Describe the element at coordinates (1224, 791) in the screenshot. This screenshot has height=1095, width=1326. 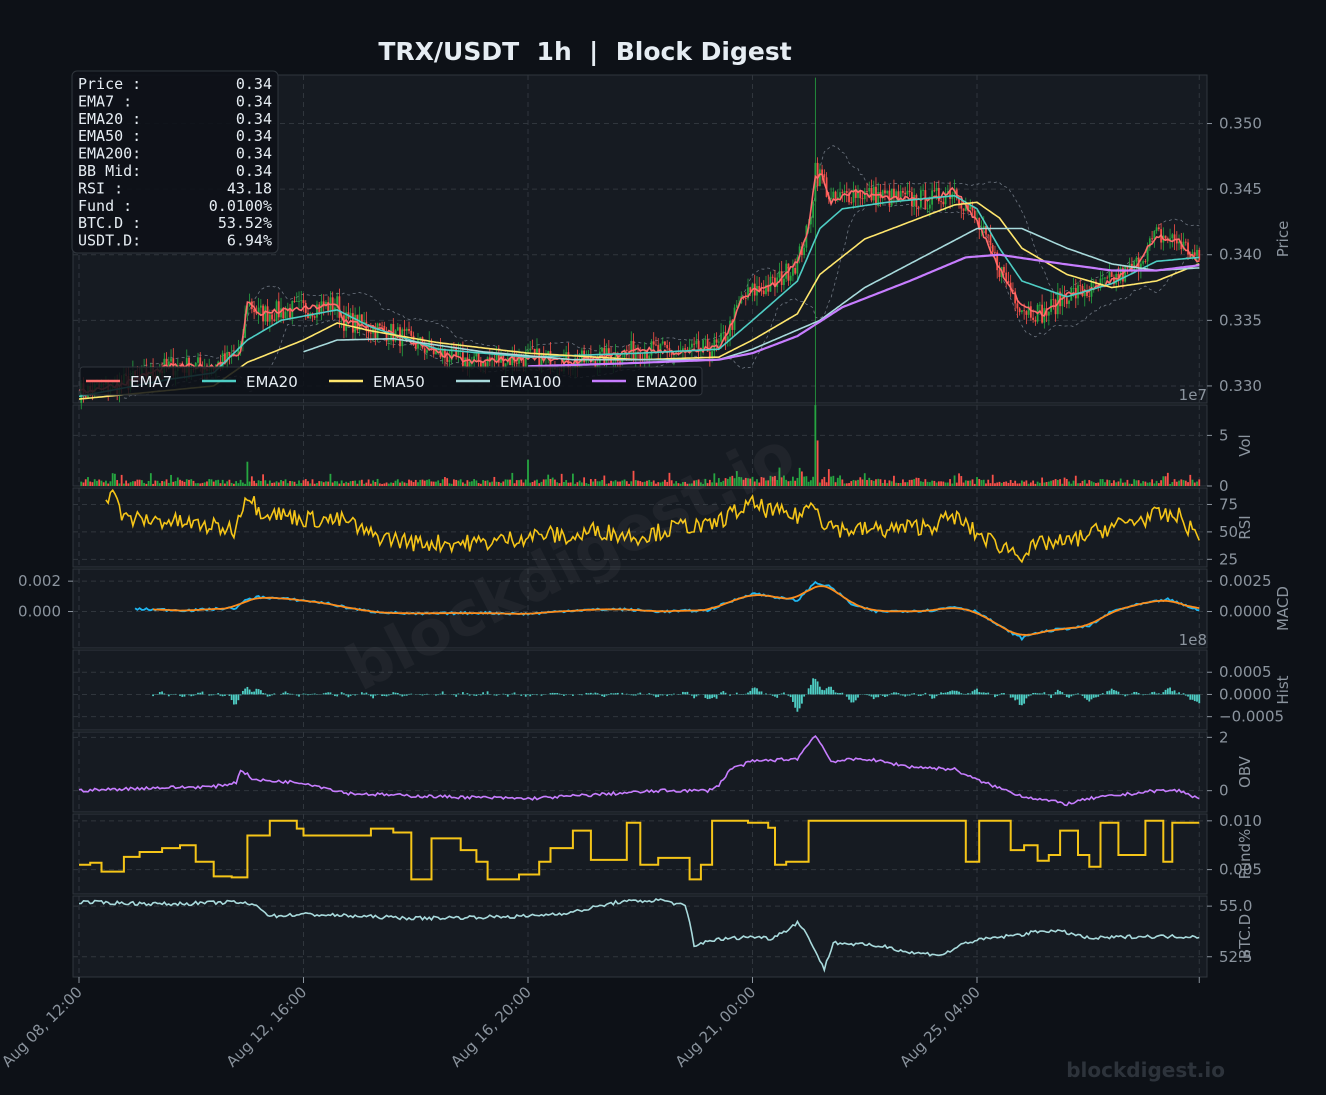
I see `y-tick-label-obv: 0` at that location.